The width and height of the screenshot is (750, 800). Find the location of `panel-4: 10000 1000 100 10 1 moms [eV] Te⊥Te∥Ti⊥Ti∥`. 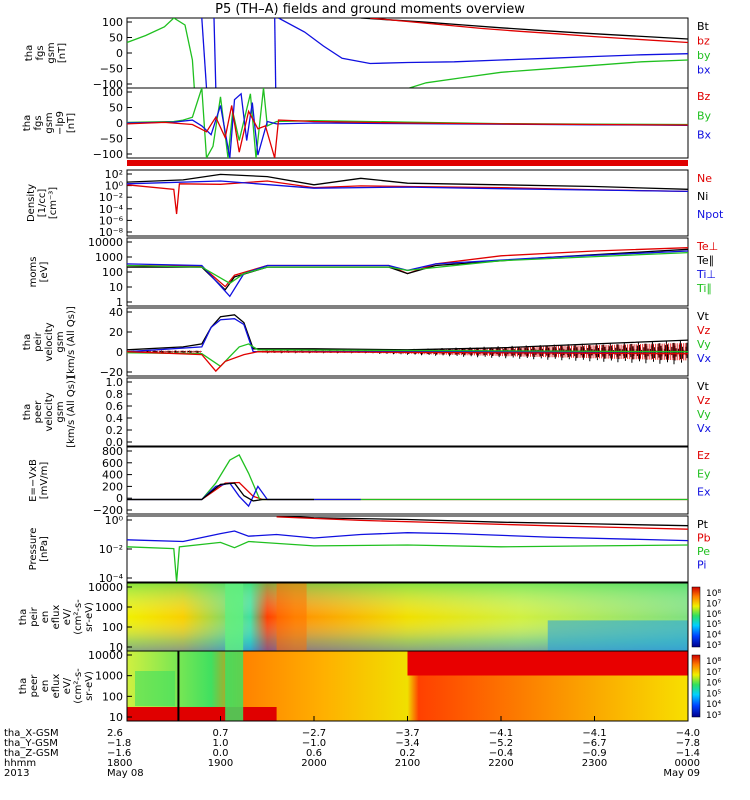

panel-4: 10000 1000 100 10 1 moms [eV] Te⊥Te∥Ti⊥Ti∥ is located at coordinates (373, 272).